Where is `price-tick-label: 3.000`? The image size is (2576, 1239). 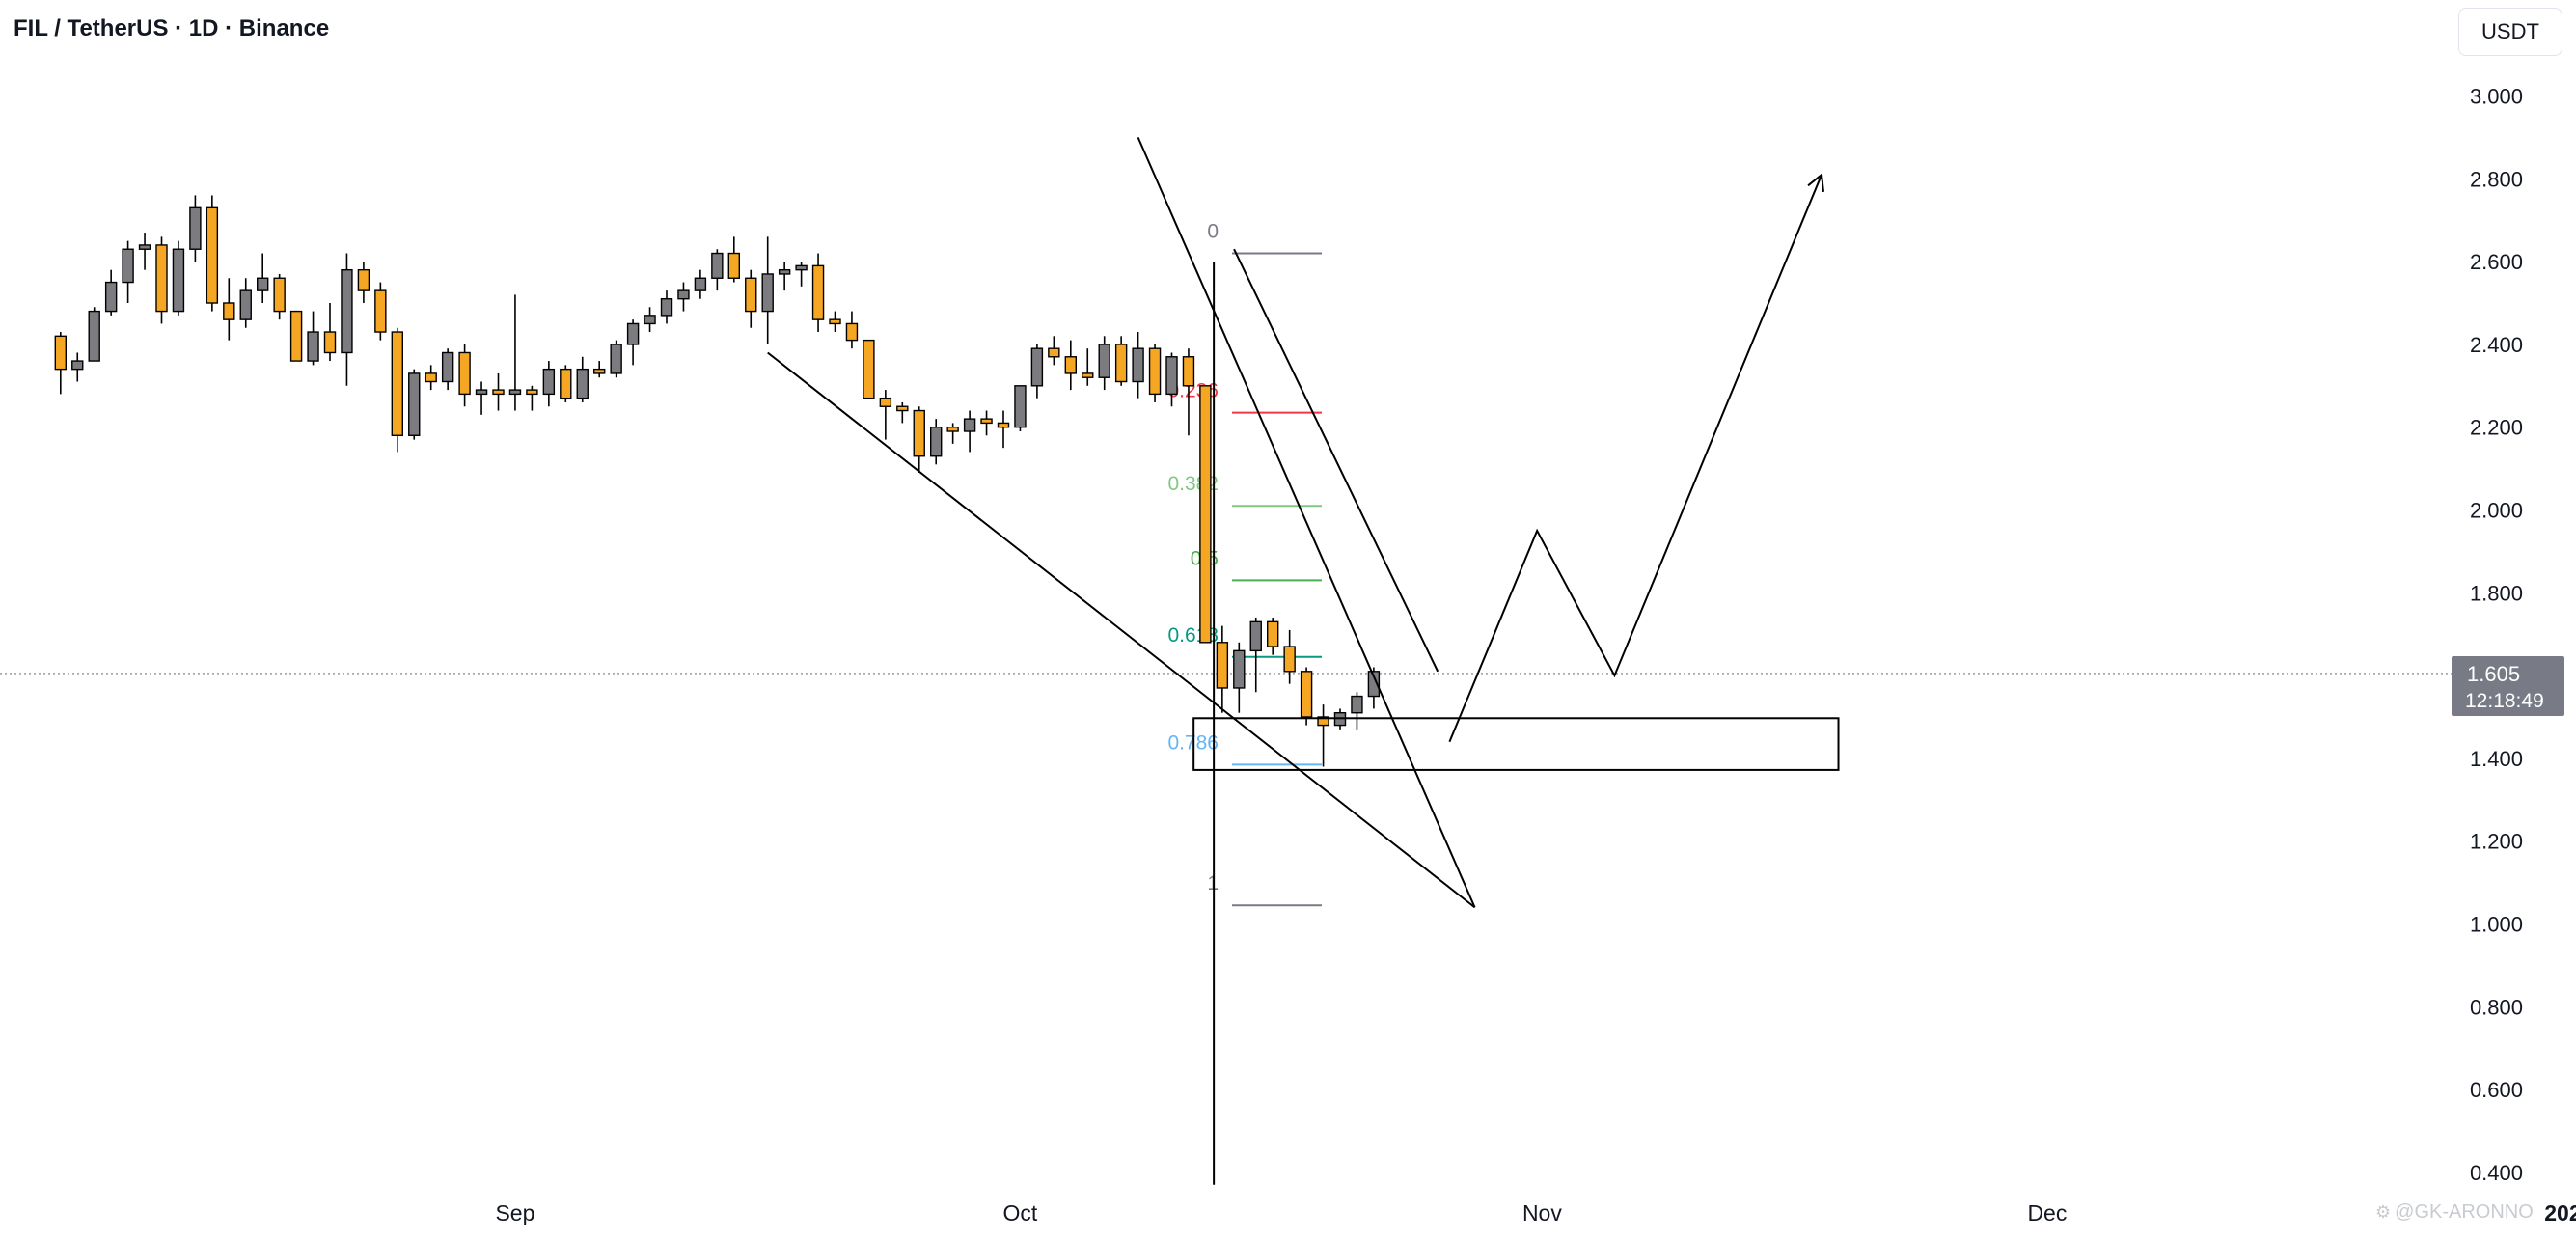 price-tick-label: 3.000 is located at coordinates (2497, 97).